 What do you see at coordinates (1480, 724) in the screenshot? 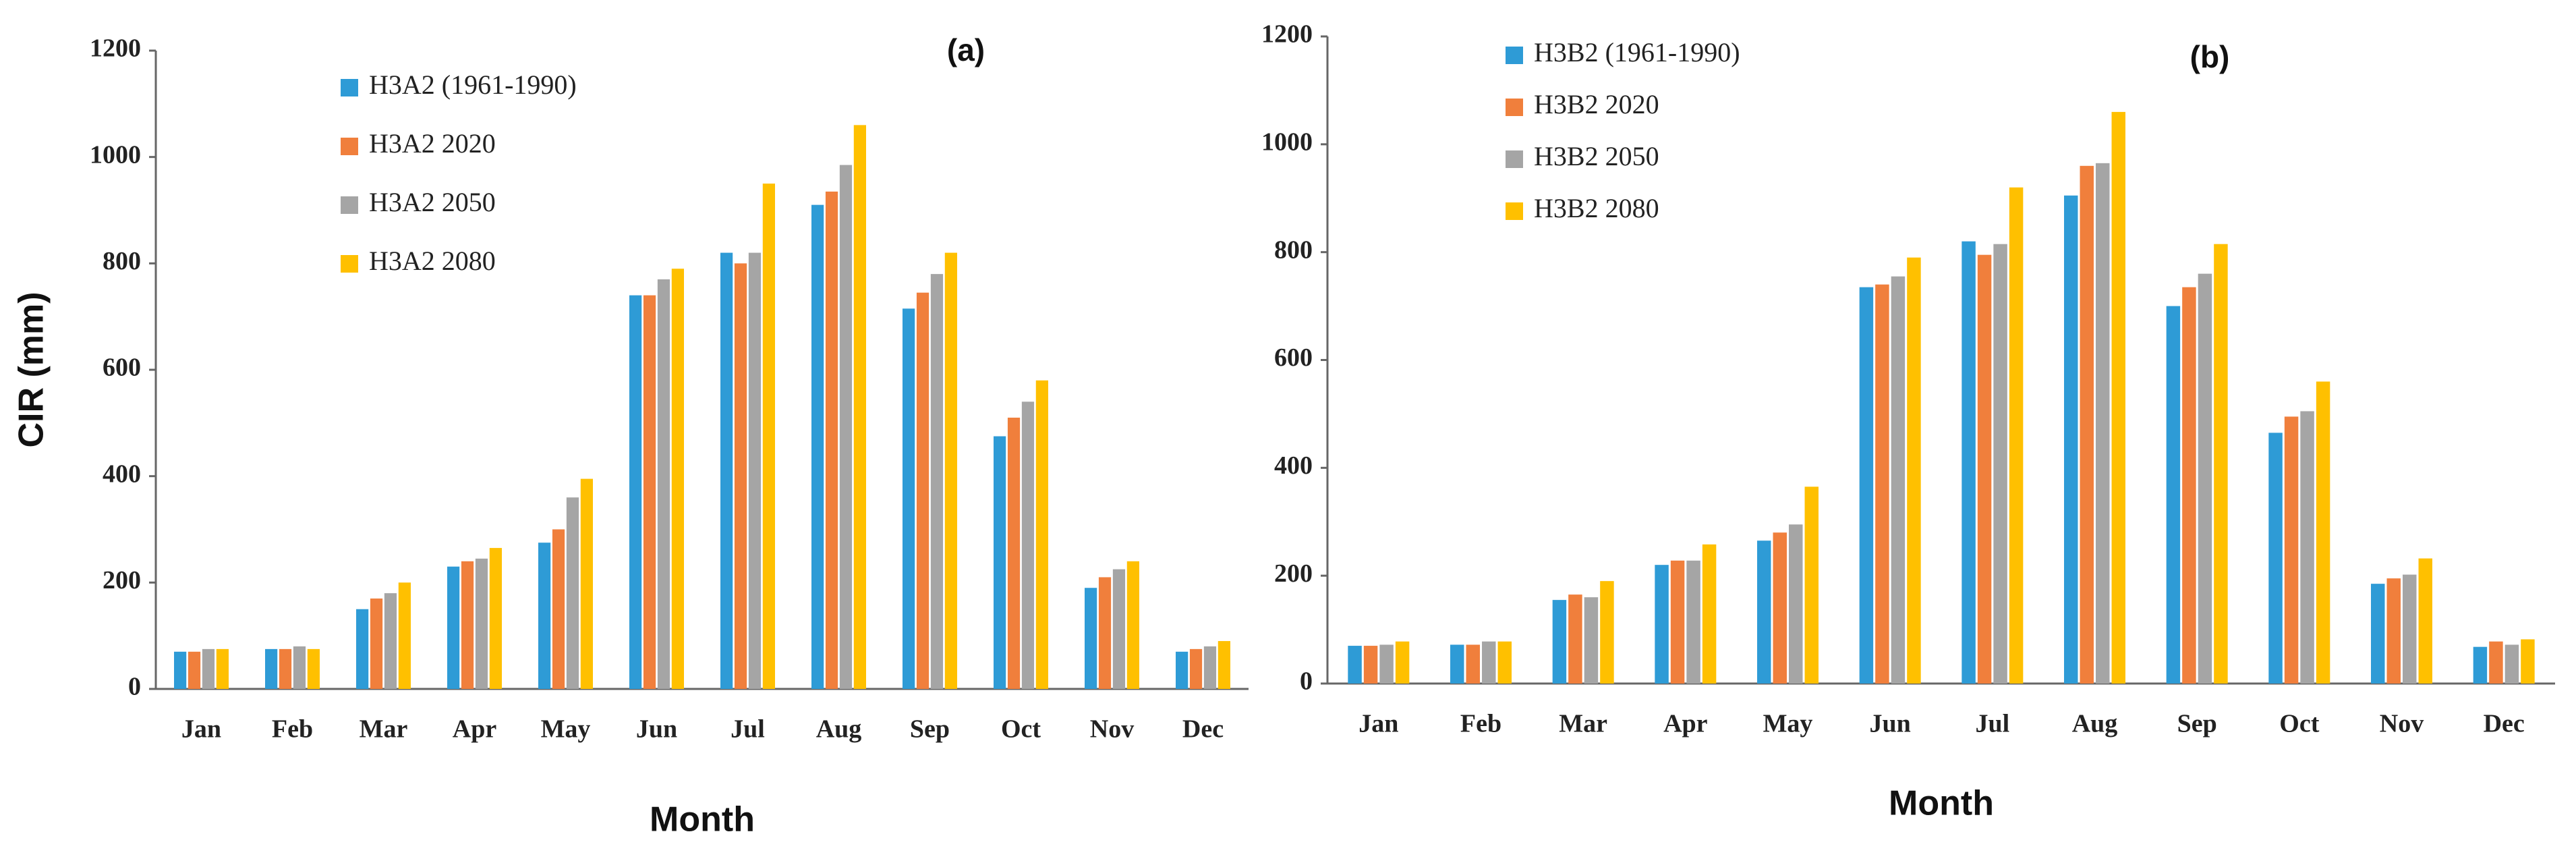
I see `x-tick-label: Feb` at bounding box center [1480, 724].